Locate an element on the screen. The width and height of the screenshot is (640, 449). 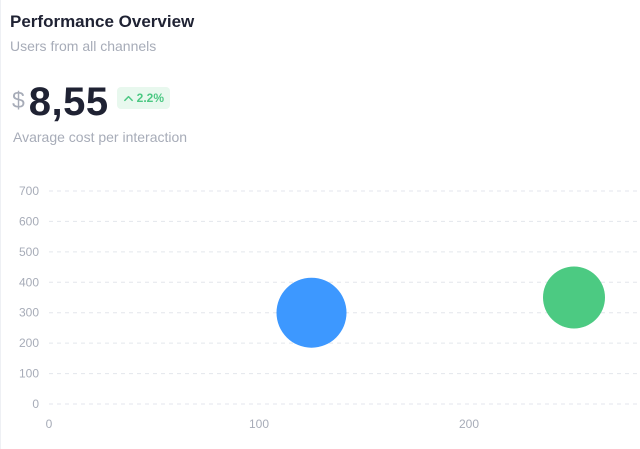
y-tick-label: 600 is located at coordinates (29, 221).